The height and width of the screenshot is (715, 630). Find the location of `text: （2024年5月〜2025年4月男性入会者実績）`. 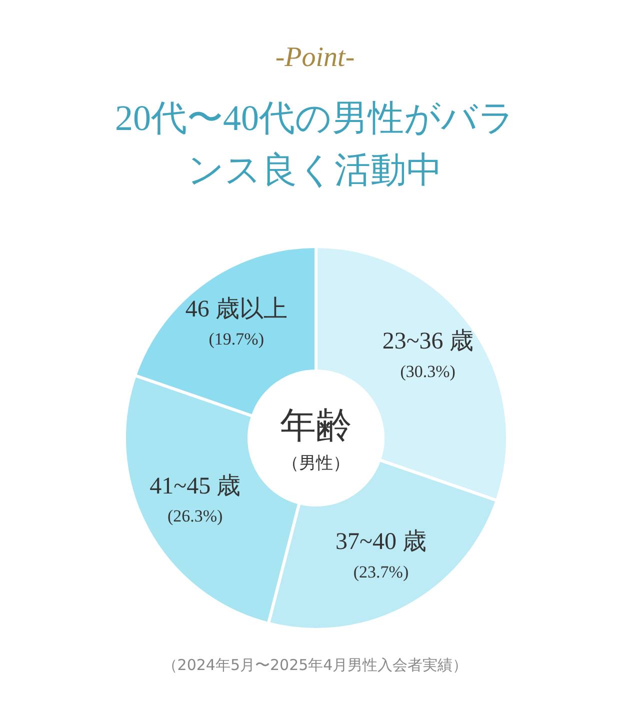

text: （2024年5月〜2025年4月男性入会者実績） is located at coordinates (315, 665).